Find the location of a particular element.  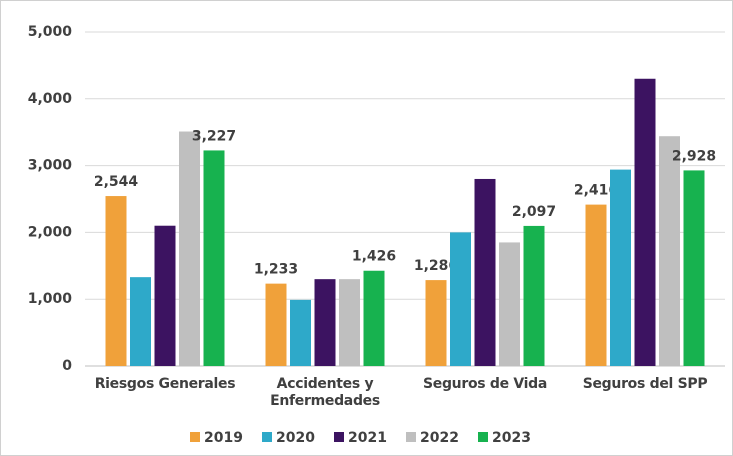

x-tick-label: Accidentes y Enfermedades is located at coordinates (325, 392).